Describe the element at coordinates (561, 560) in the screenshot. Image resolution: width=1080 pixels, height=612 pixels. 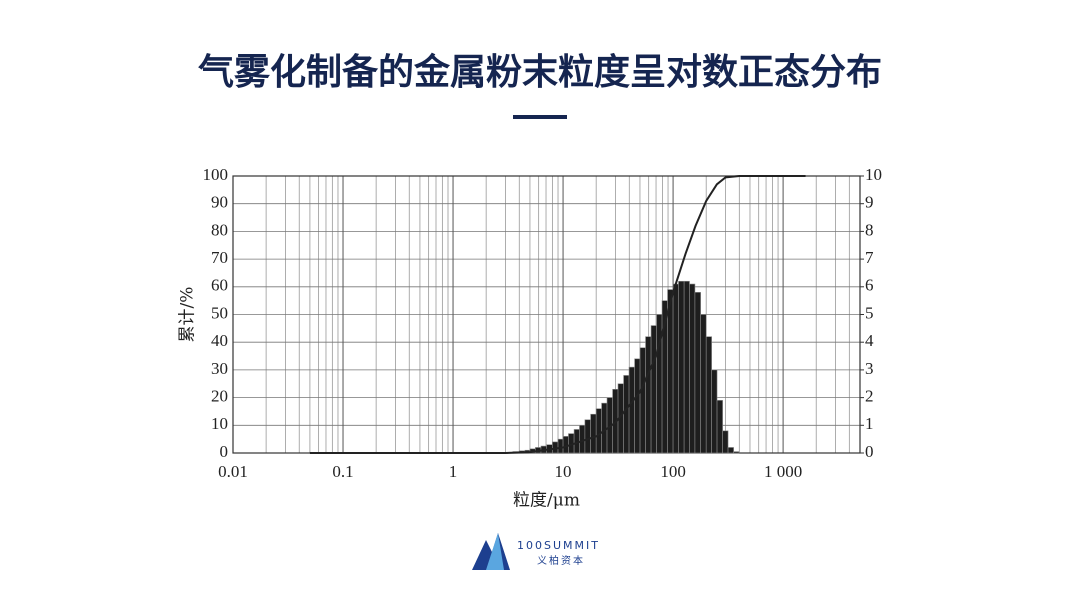
I see `brand-subtitle: 义柏资本` at that location.